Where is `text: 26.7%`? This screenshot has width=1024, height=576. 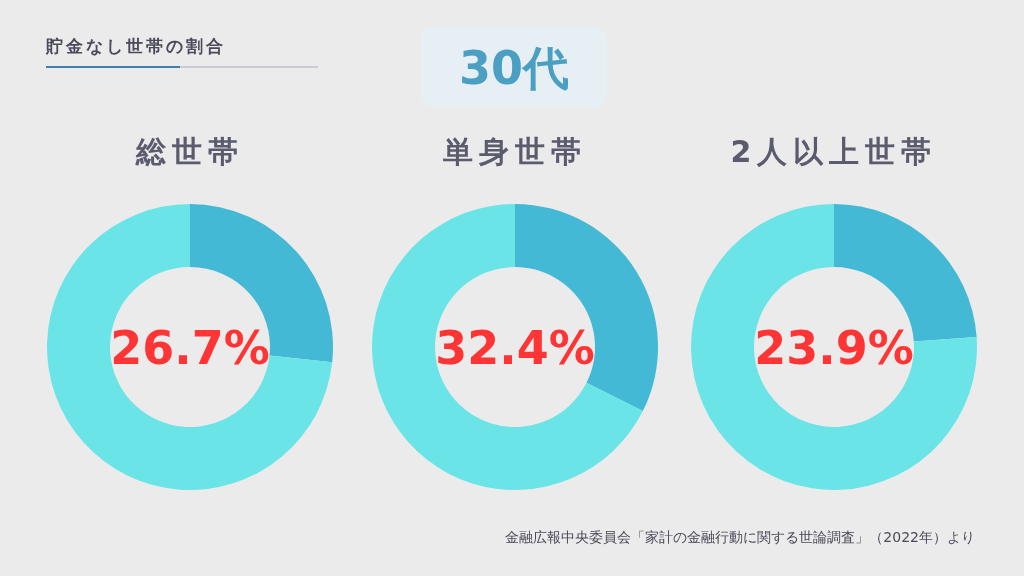 text: 26.7% is located at coordinates (190, 348).